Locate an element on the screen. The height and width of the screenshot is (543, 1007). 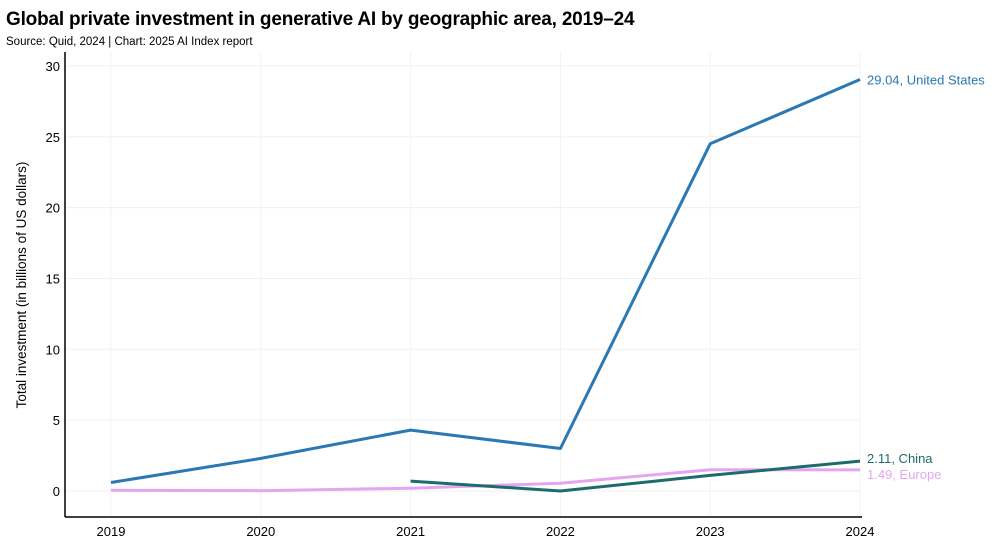
y-tick-label: 15 is located at coordinates (53, 278).